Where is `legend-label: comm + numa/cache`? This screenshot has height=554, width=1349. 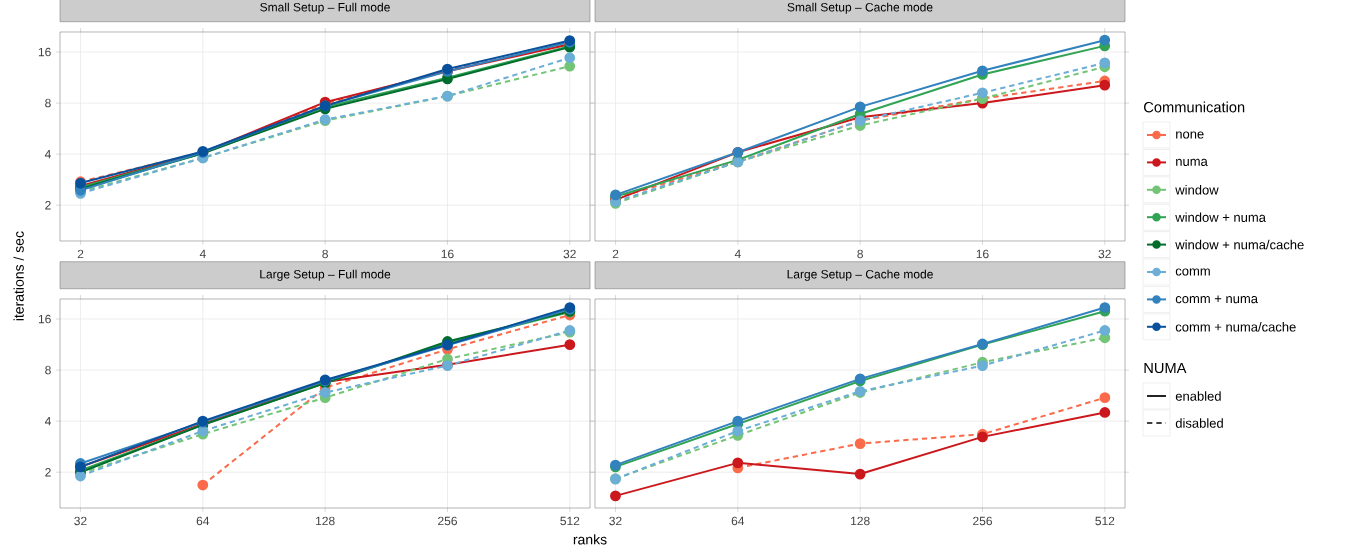 legend-label: comm + numa/cache is located at coordinates (1235, 327).